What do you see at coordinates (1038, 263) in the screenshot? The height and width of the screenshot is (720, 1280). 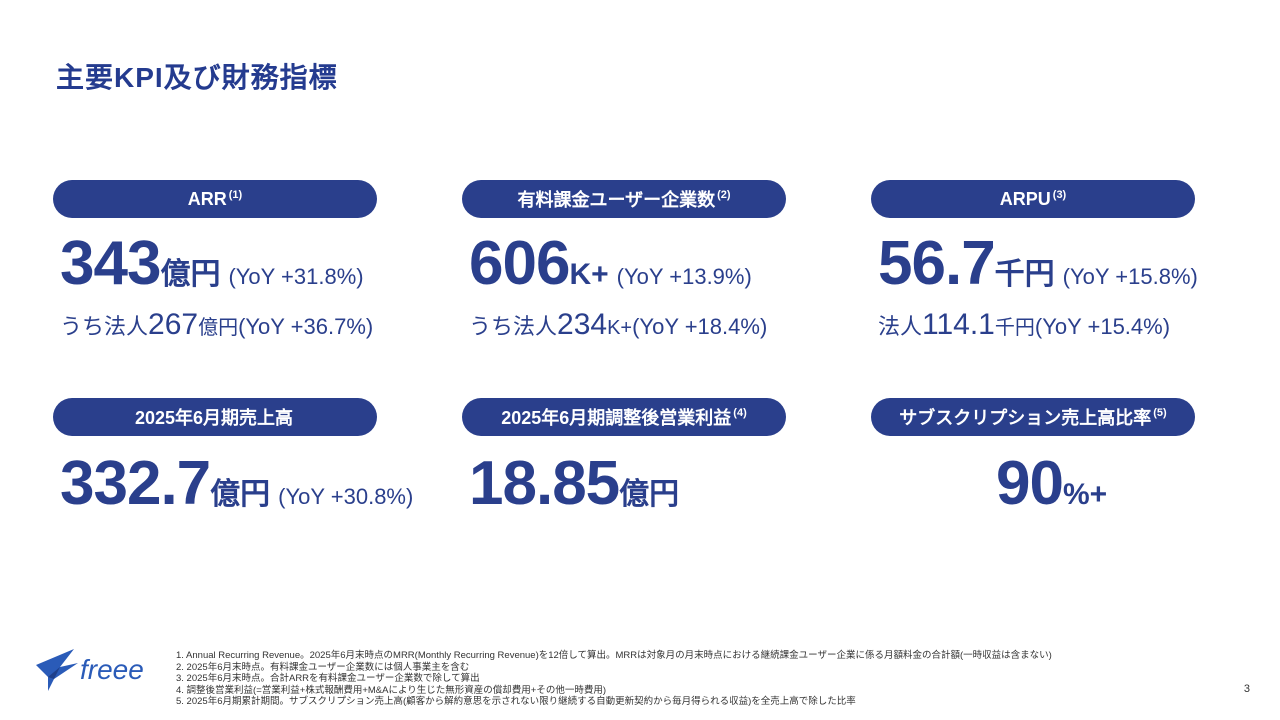 I see `kpi-value-arpu: 56.7千円 (YoY +15.8%)` at bounding box center [1038, 263].